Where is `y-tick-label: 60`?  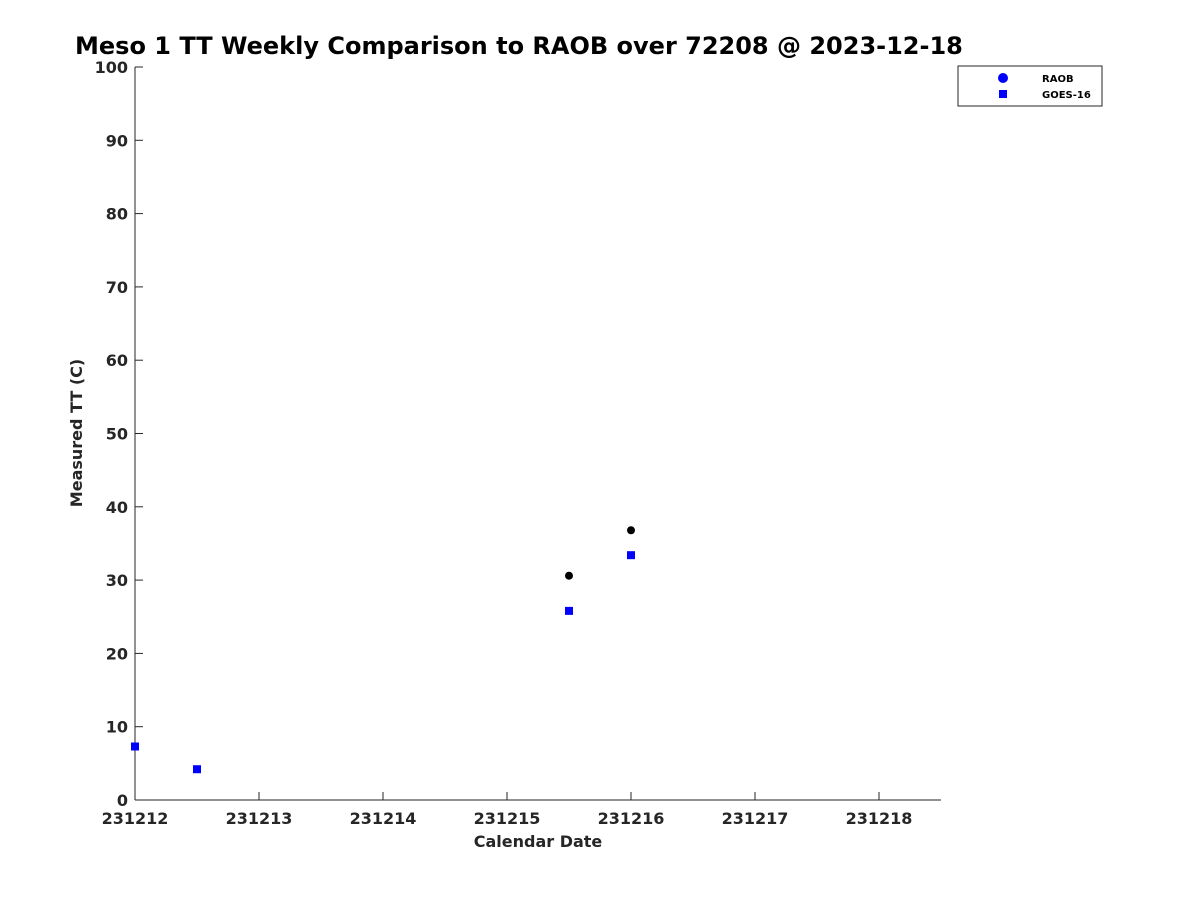
y-tick-label: 60 is located at coordinates (117, 360).